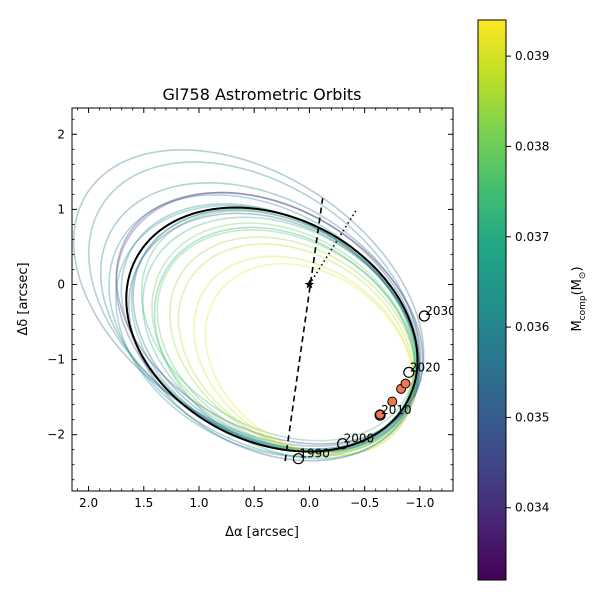  Describe the element at coordinates (532, 417) in the screenshot. I see `colorbar-tick-label: 0.035` at that location.